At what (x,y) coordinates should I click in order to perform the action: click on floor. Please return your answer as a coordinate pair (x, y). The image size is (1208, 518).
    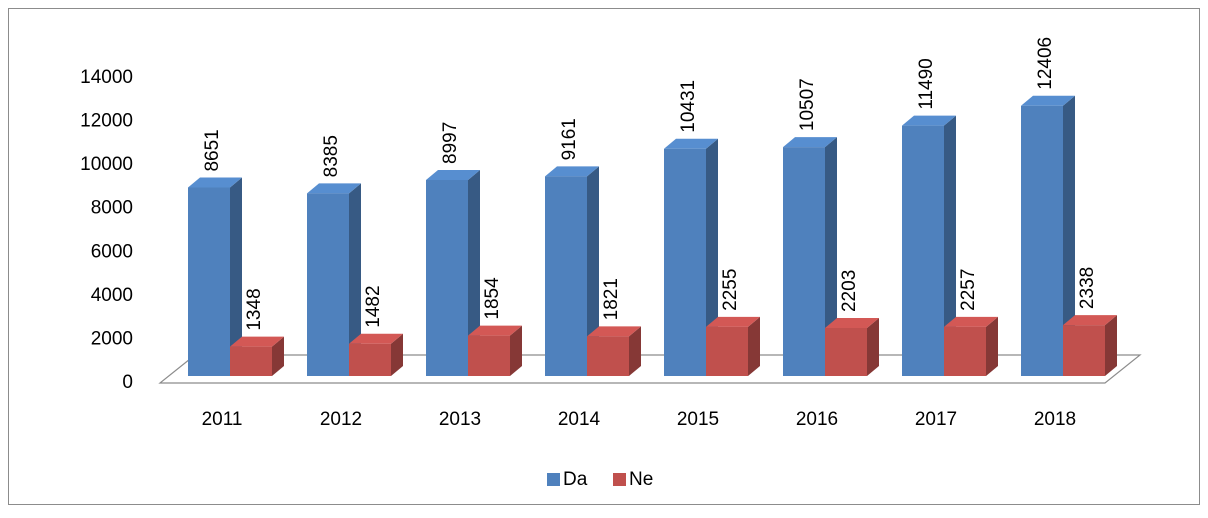
    Looking at the image, I should click on (650, 369).